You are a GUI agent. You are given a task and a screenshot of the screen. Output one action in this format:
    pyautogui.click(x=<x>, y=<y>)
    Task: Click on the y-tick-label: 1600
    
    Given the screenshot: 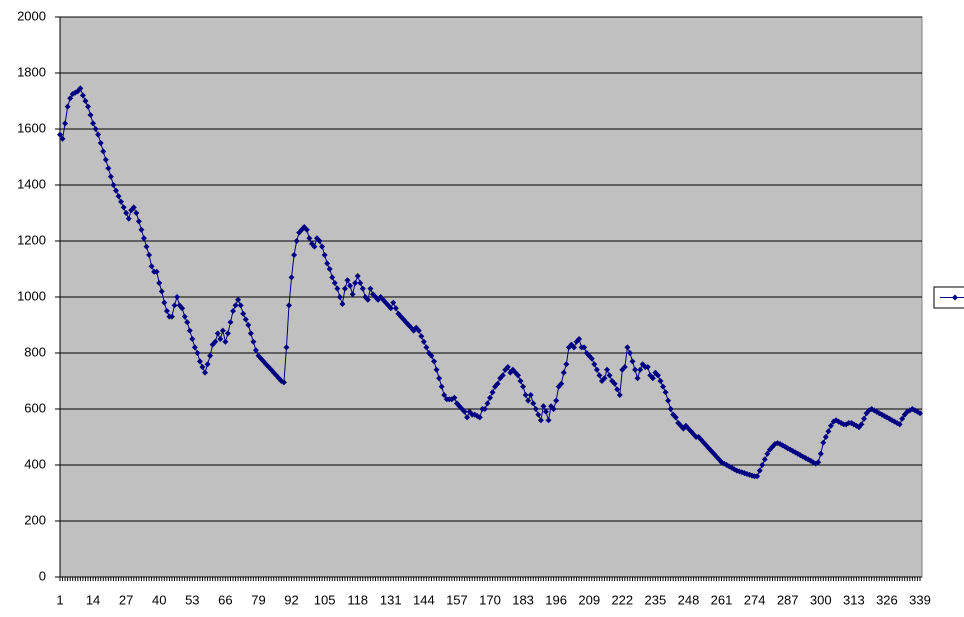 What is the action you would take?
    pyautogui.click(x=31, y=127)
    